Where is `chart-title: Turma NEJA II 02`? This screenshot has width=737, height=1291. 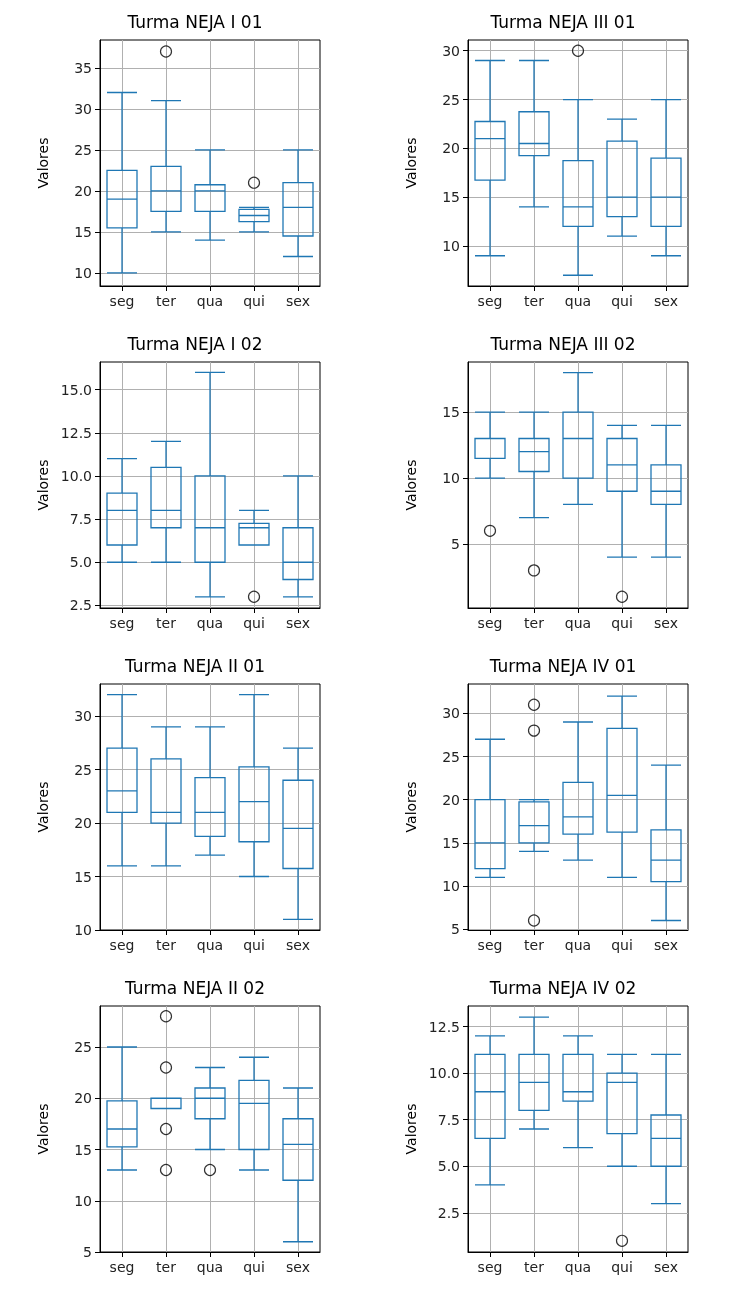
chart-title: Turma NEJA II 02 is located at coordinates (194, 987).